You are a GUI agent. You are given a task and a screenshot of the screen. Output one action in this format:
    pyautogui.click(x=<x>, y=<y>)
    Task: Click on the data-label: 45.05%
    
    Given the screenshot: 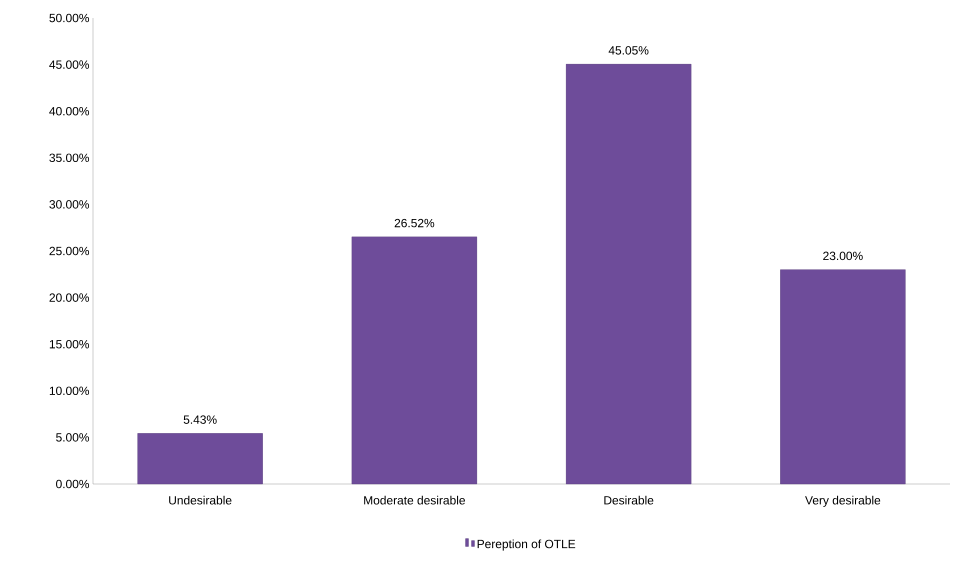 What is the action you would take?
    pyautogui.click(x=628, y=50)
    